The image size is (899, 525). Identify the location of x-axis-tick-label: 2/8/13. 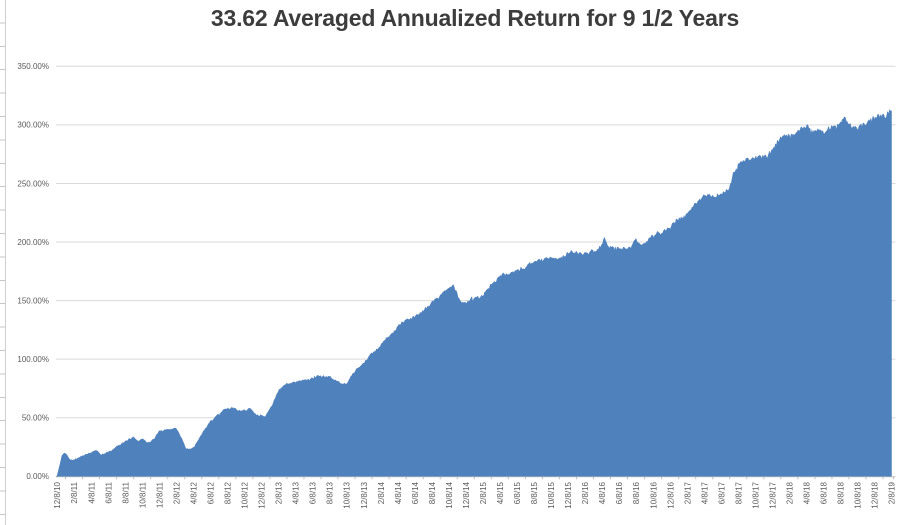
(279, 492).